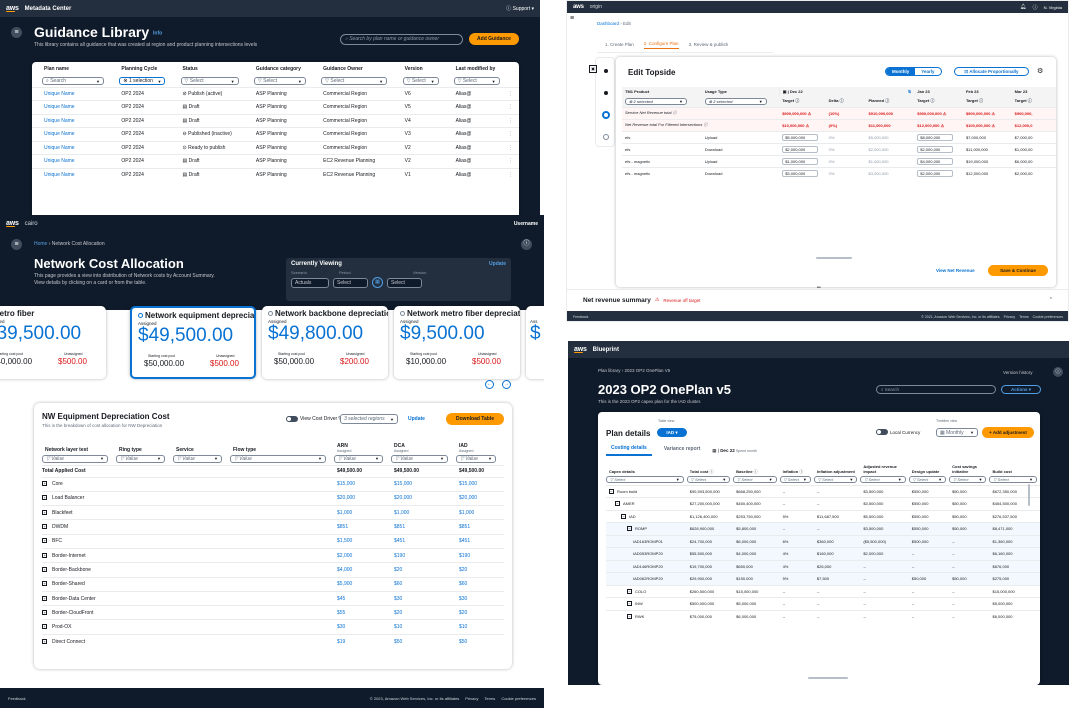 The image size is (1069, 708). I want to click on search-input: ⌕ Search by plan name or guidance owner, so click(401, 39).